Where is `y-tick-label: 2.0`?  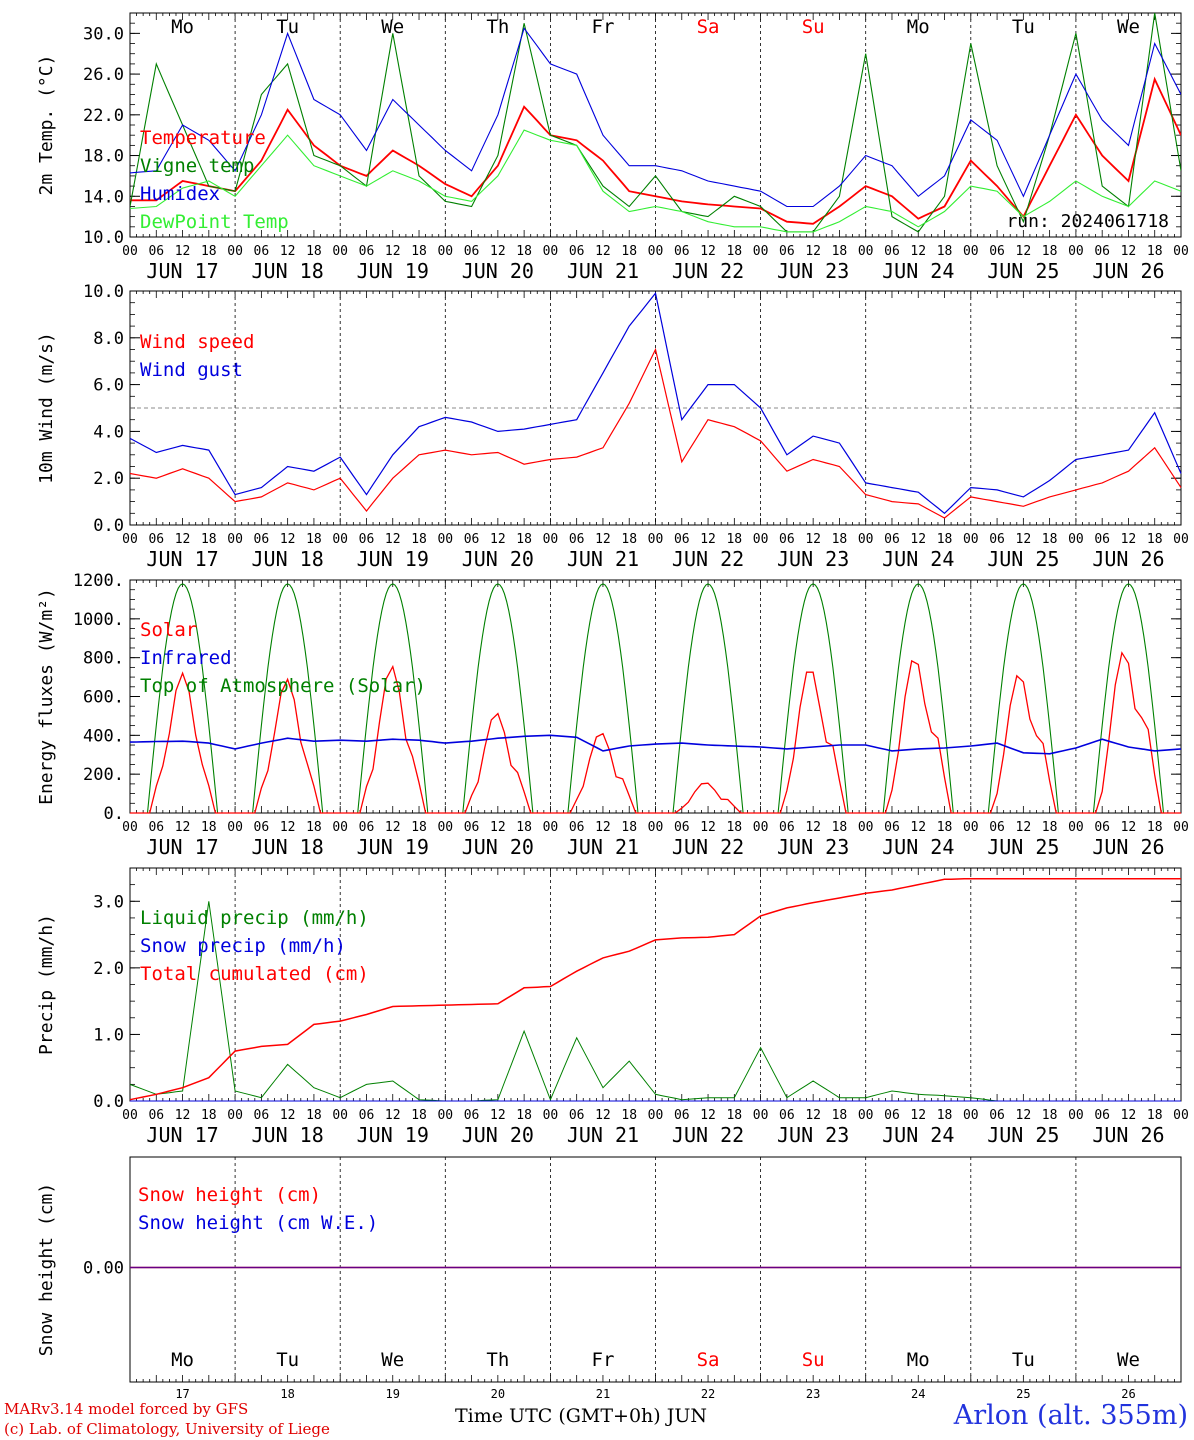
y-tick-label: 2.0 is located at coordinates (108, 479).